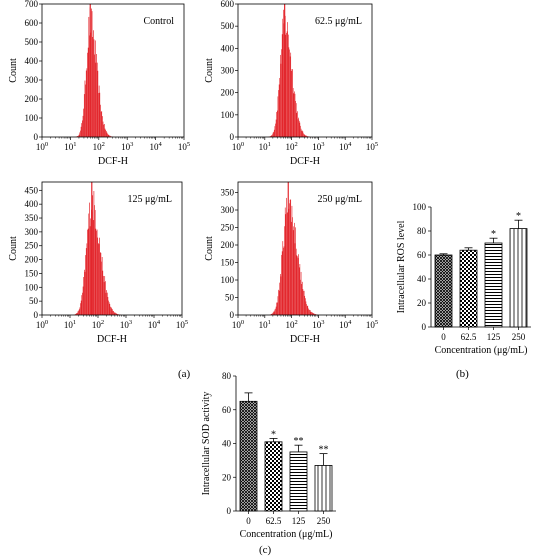  Describe the element at coordinates (36, 315) in the screenshot. I see `y-tick-label: 0` at that location.